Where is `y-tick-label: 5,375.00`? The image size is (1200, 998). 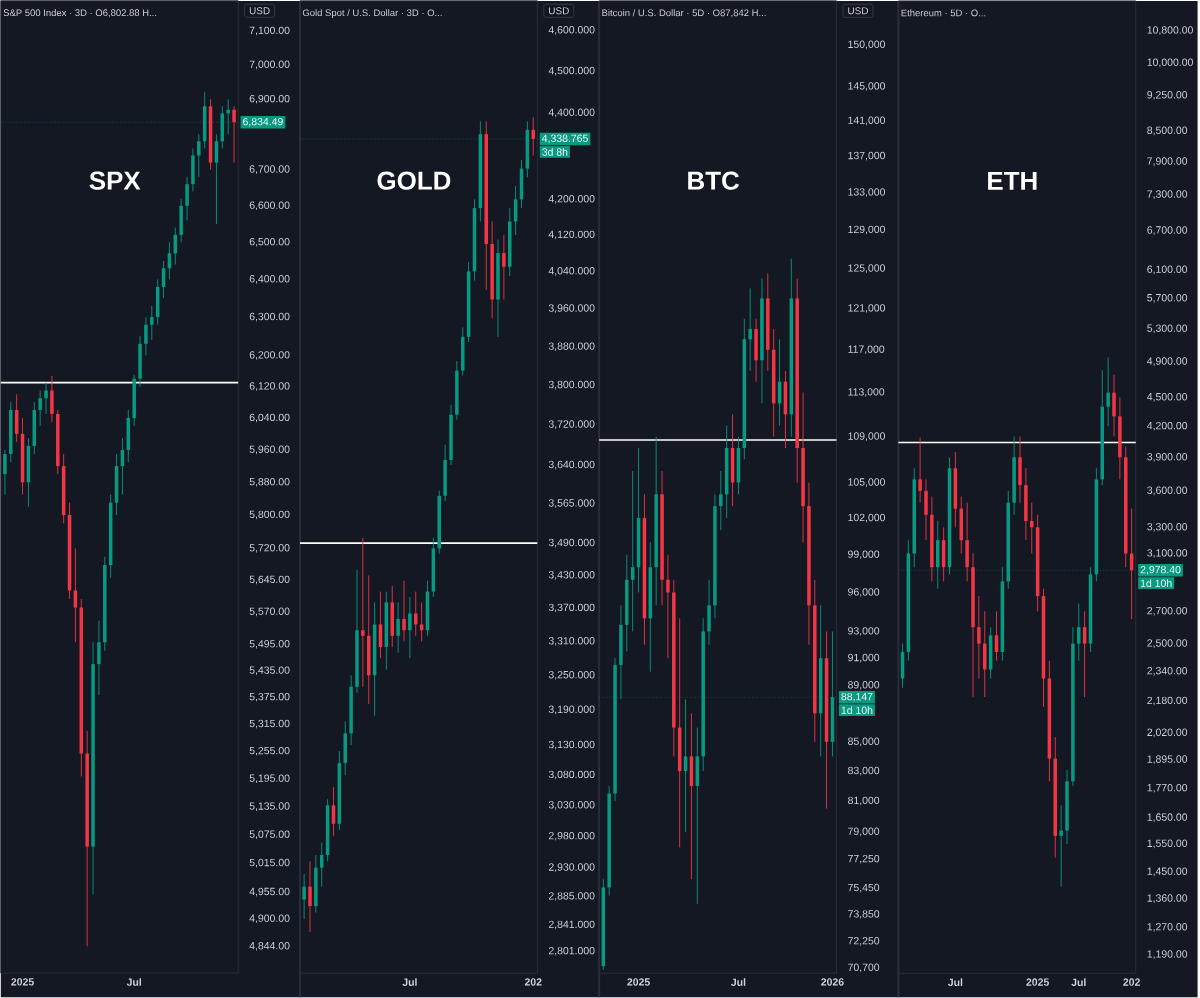 y-tick-label: 5,375.00 is located at coordinates (269, 697).